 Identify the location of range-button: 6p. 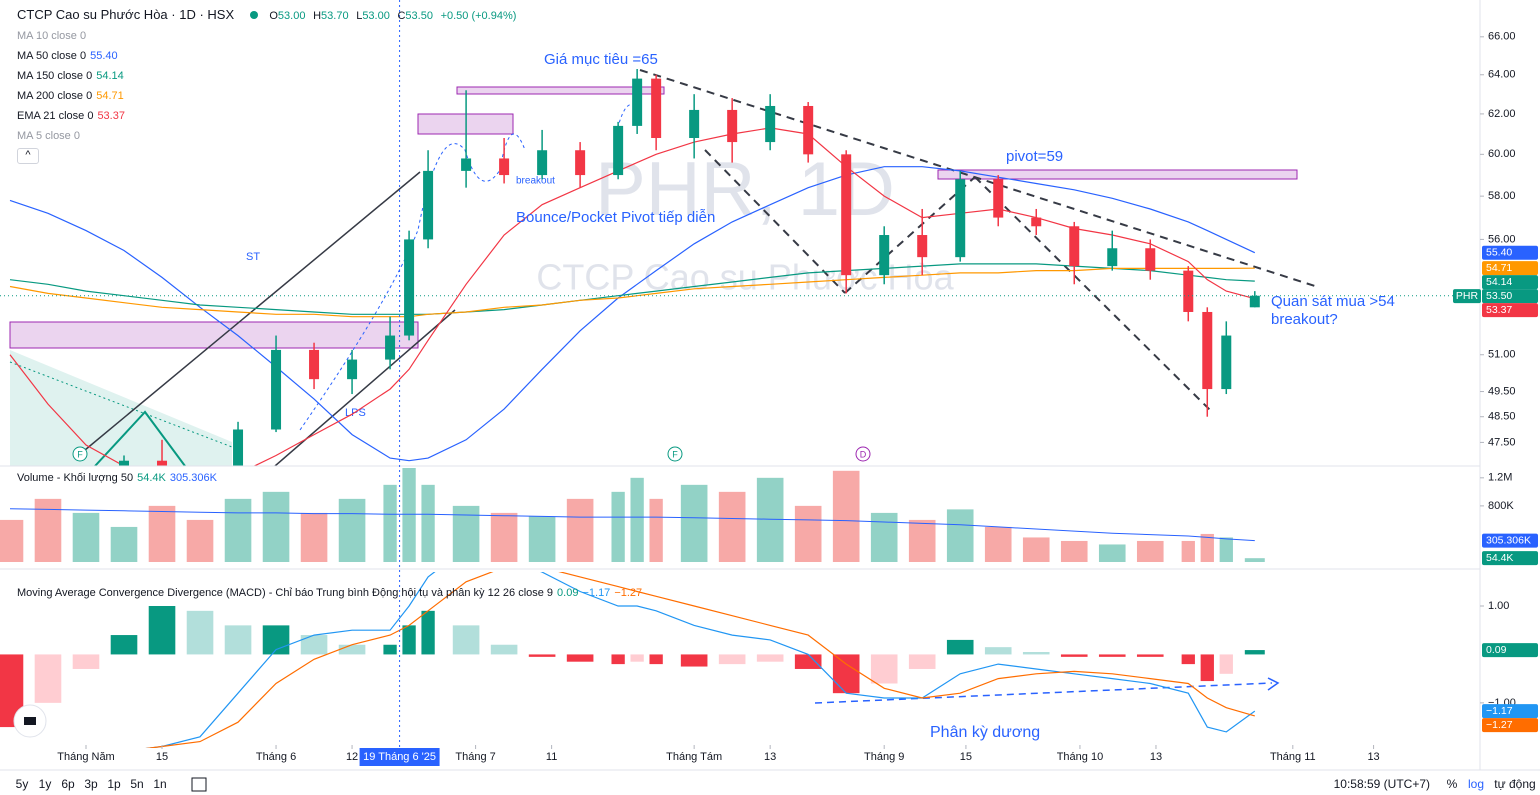
(68, 784).